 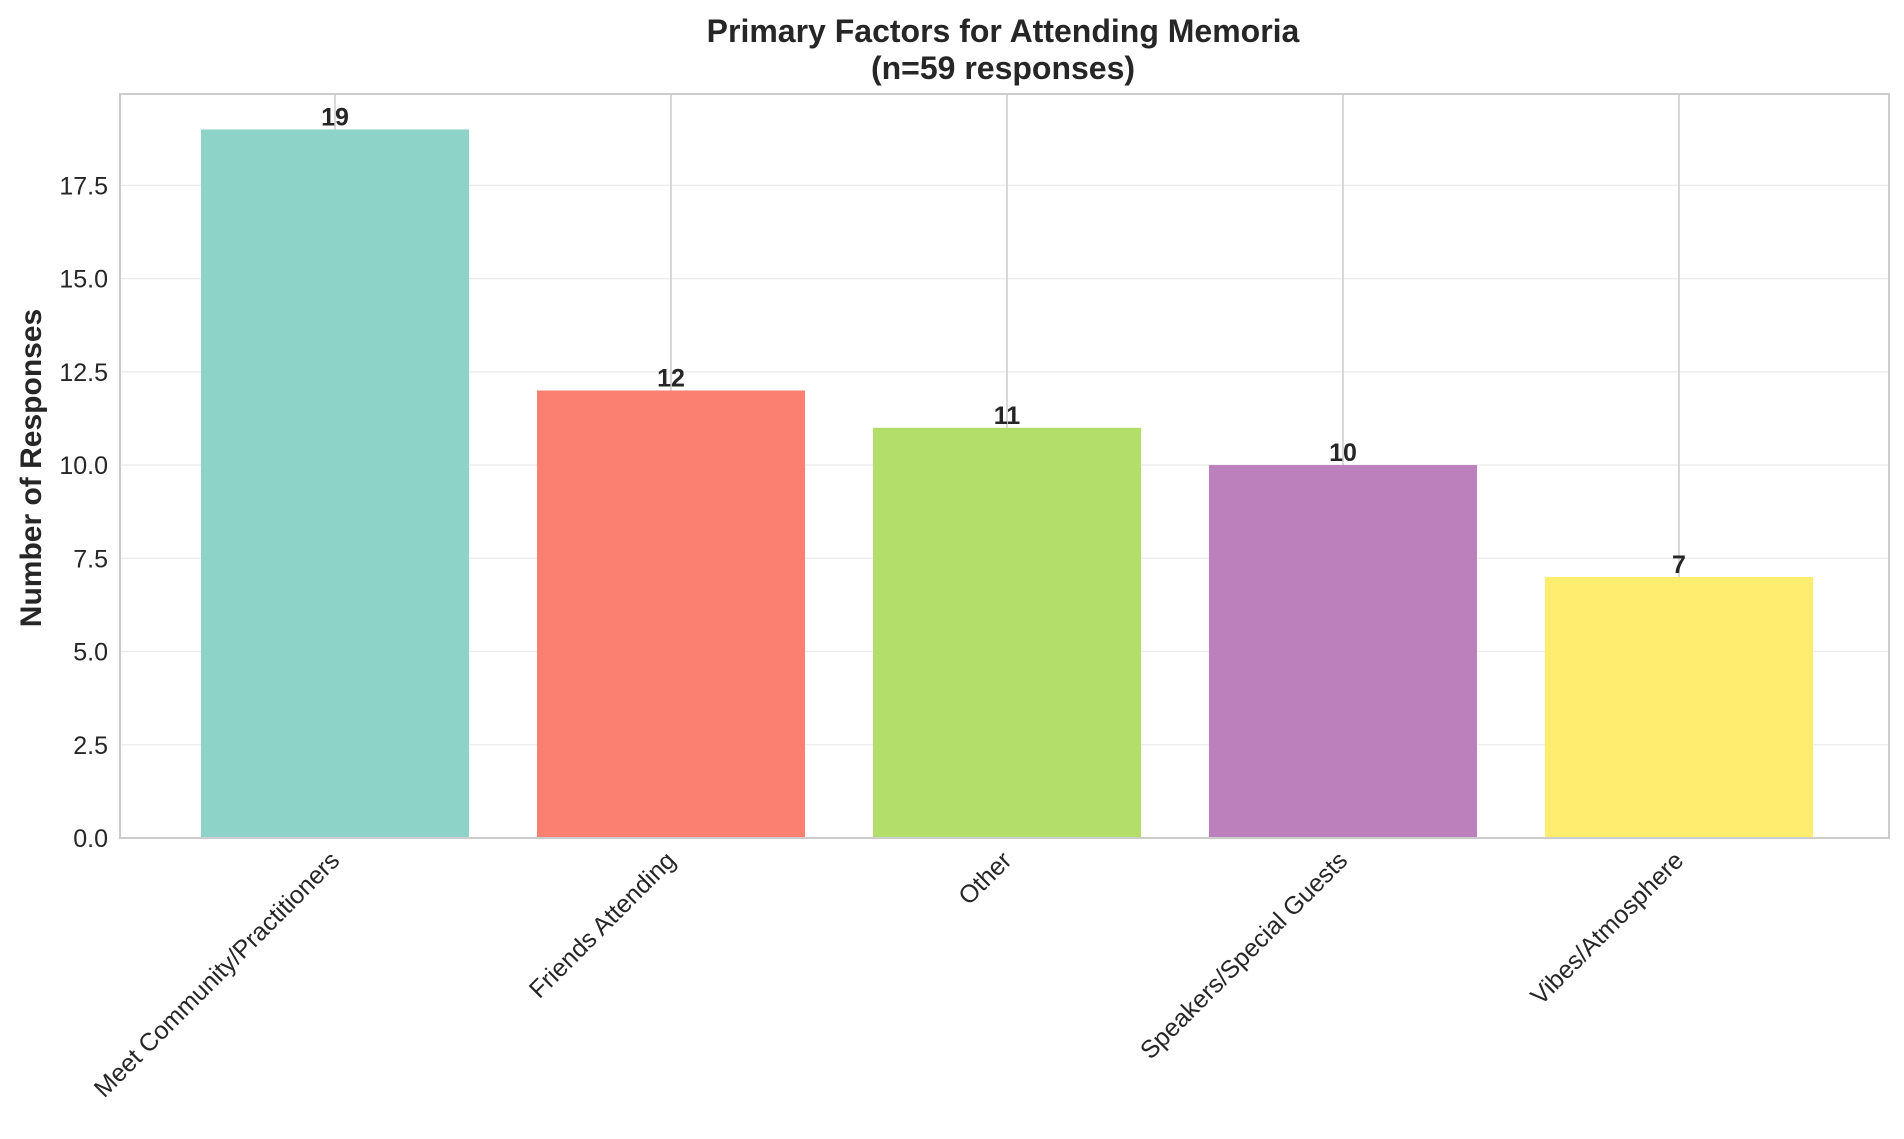 What do you see at coordinates (1607, 928) in the screenshot?
I see `x-tick-label: Vibes/Atmosphere` at bounding box center [1607, 928].